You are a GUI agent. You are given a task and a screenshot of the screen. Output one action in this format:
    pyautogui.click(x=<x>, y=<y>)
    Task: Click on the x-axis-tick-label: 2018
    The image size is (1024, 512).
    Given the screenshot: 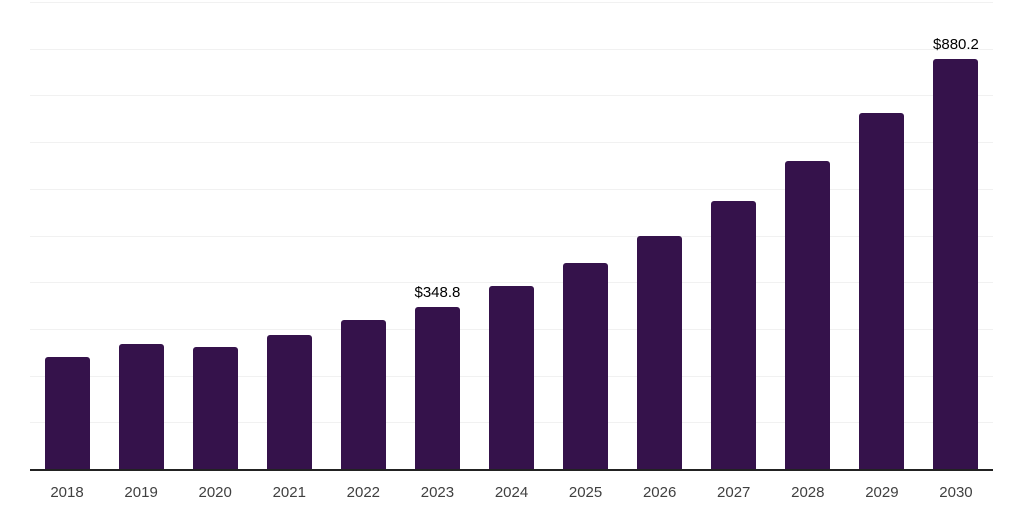 What is the action you would take?
    pyautogui.click(x=67, y=492)
    